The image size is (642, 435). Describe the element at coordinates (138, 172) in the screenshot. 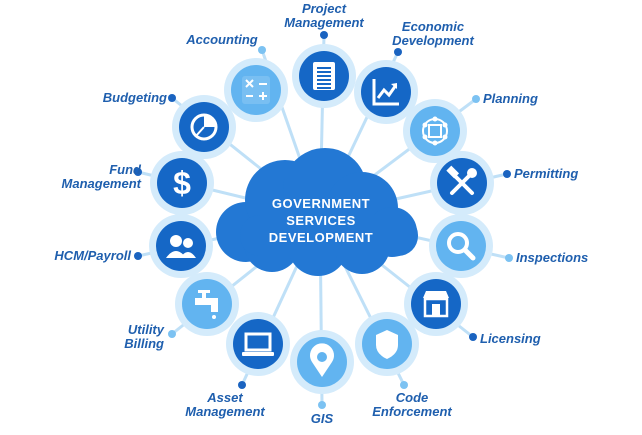

I see `dot-fund-management` at that location.